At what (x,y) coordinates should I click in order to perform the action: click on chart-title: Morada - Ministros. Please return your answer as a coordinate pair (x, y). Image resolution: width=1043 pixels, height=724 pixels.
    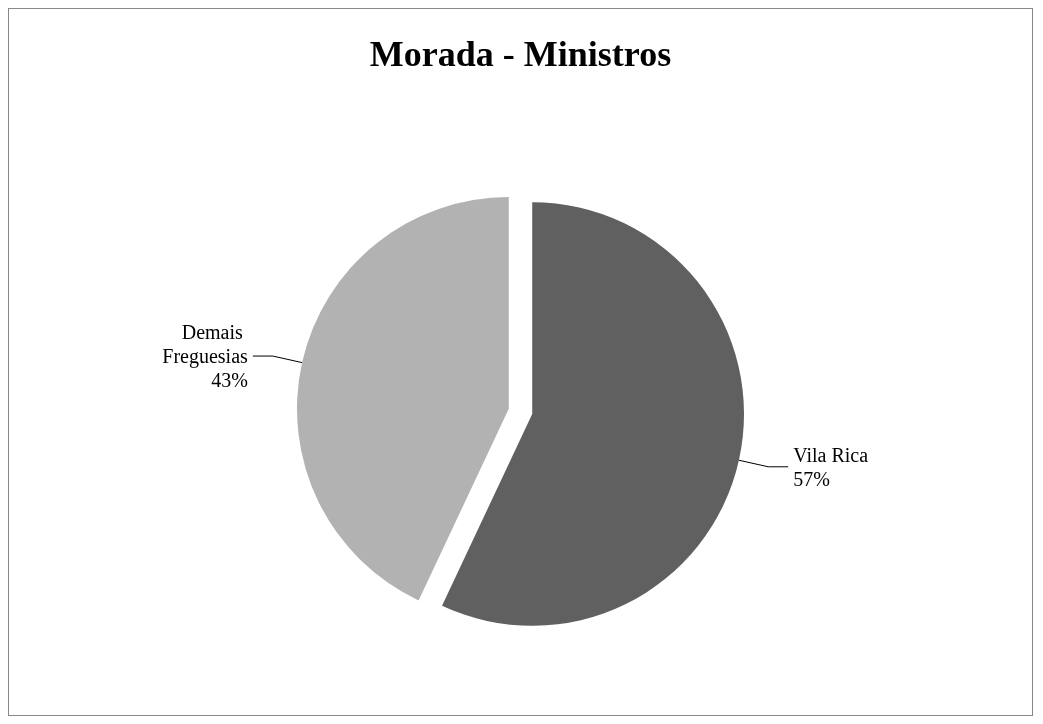
    Looking at the image, I should click on (520, 54).